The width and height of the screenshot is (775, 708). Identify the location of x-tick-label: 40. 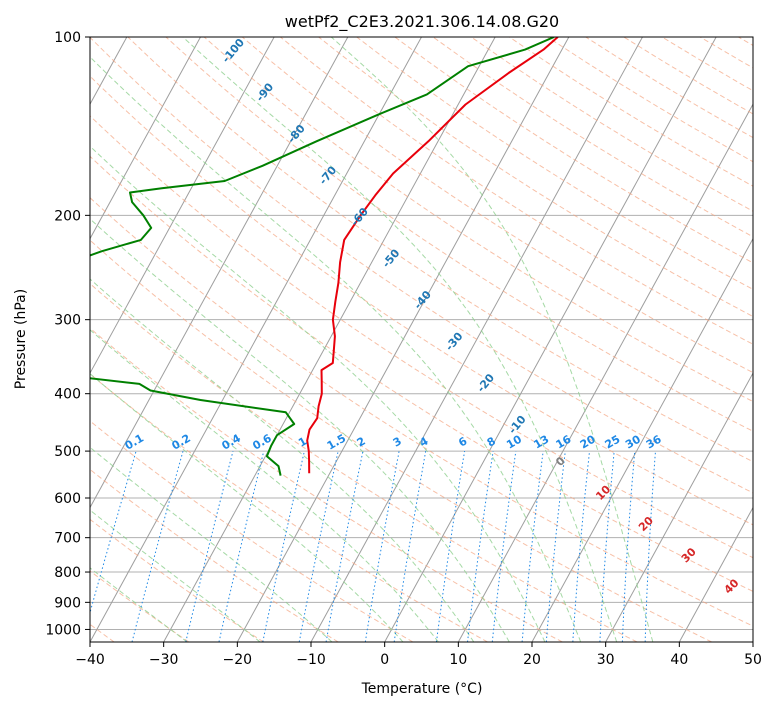
(679, 660).